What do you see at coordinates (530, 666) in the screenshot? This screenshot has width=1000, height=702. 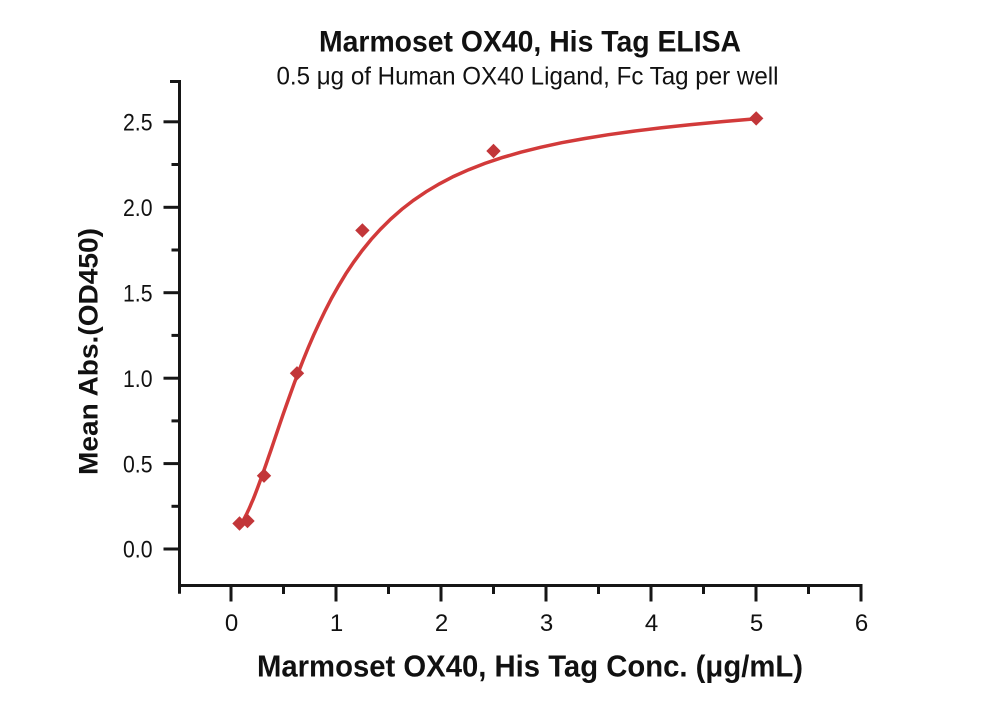 I see `svg-text:Marmoset OX40, His Tag Conc. (: Marmoset OX40, His Tag Conc. (μg/mL)` at bounding box center [530, 666].